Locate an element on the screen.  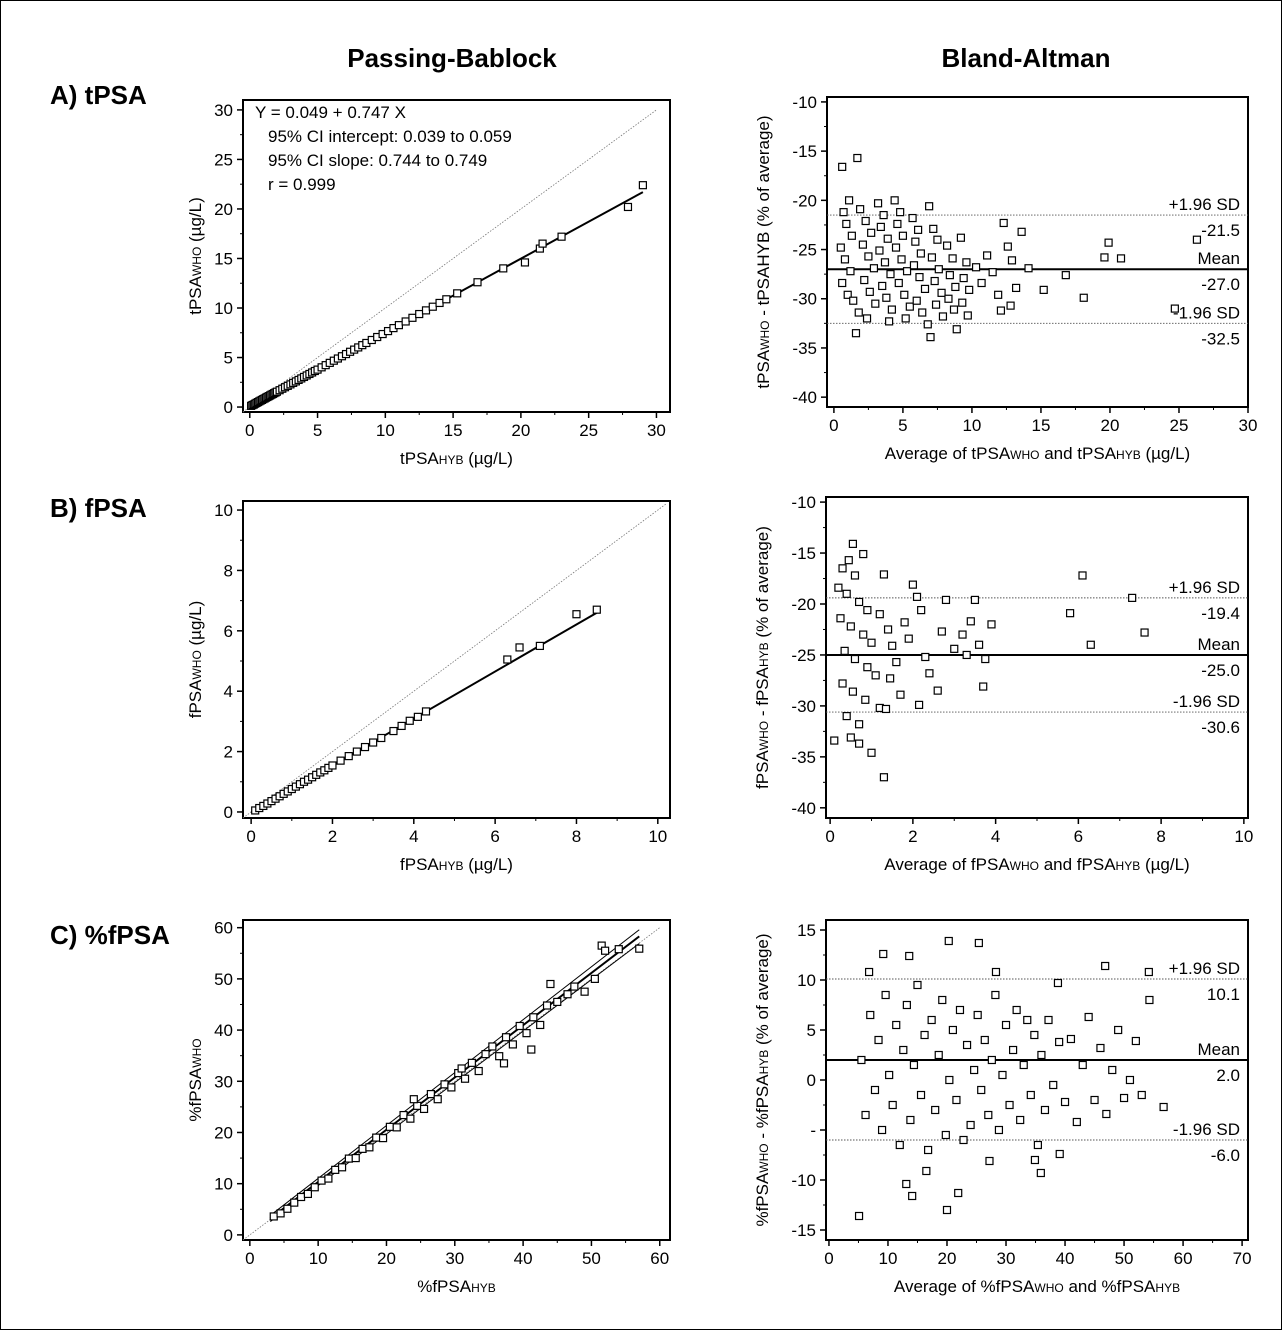
x-axis-label: %fPSAHYB is located at coordinates (456, 1286).